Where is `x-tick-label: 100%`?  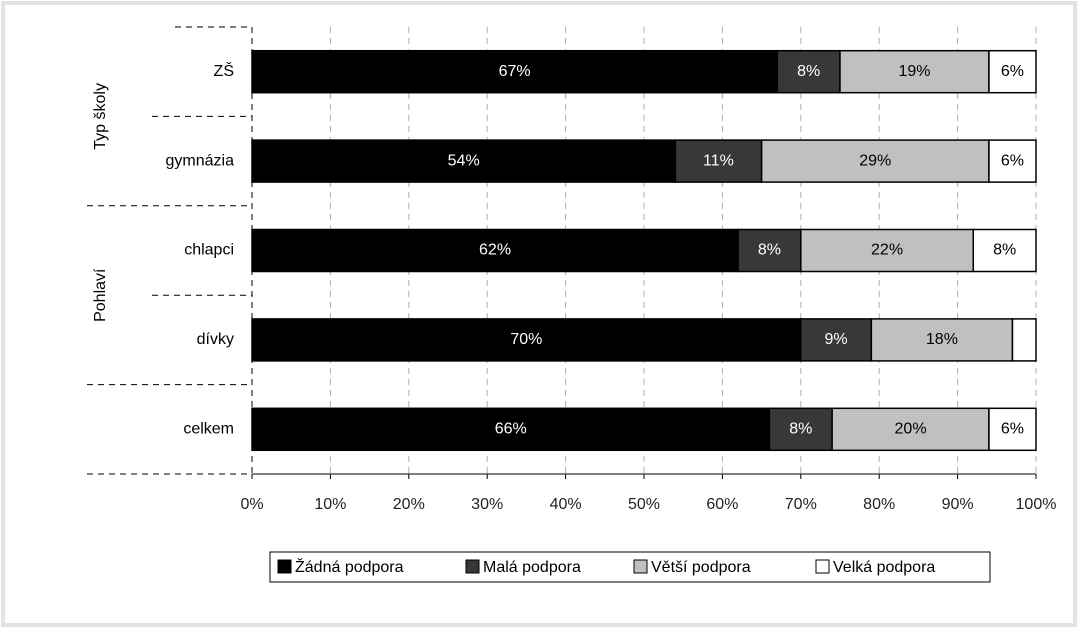 x-tick-label: 100% is located at coordinates (1036, 504).